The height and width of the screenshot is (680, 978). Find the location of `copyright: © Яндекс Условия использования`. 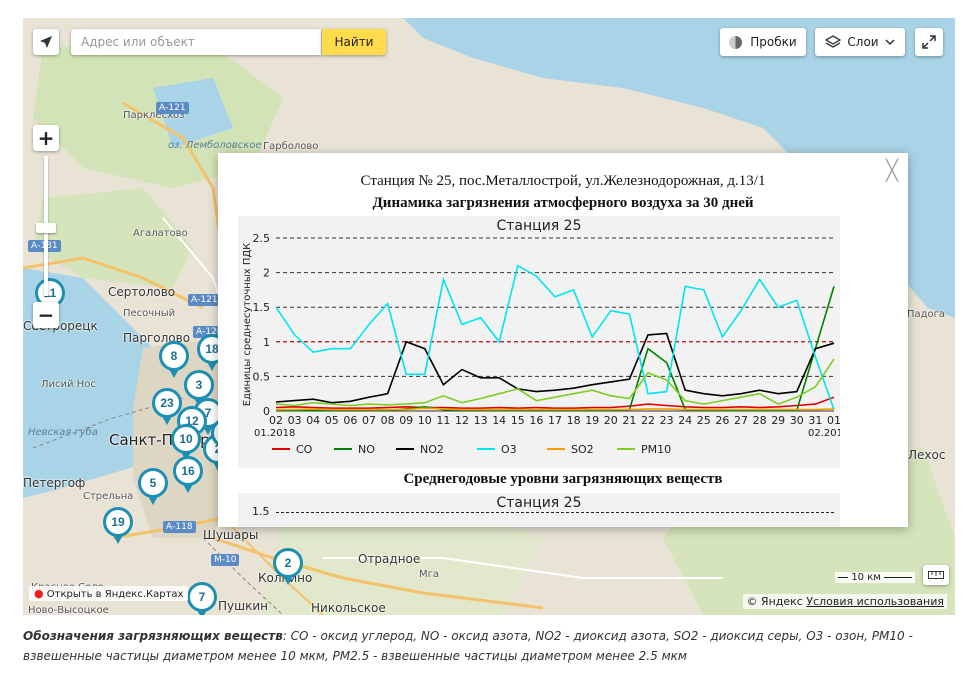

copyright: © Яндекс Условия использования is located at coordinates (845, 601).